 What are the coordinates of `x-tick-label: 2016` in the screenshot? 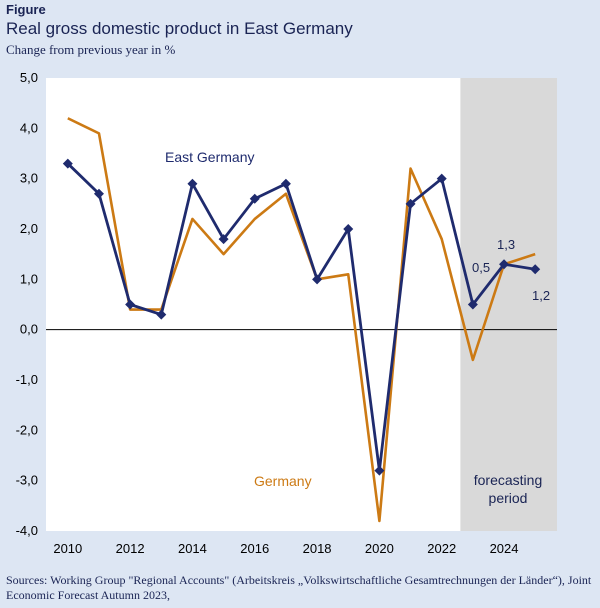 It's located at (254, 548).